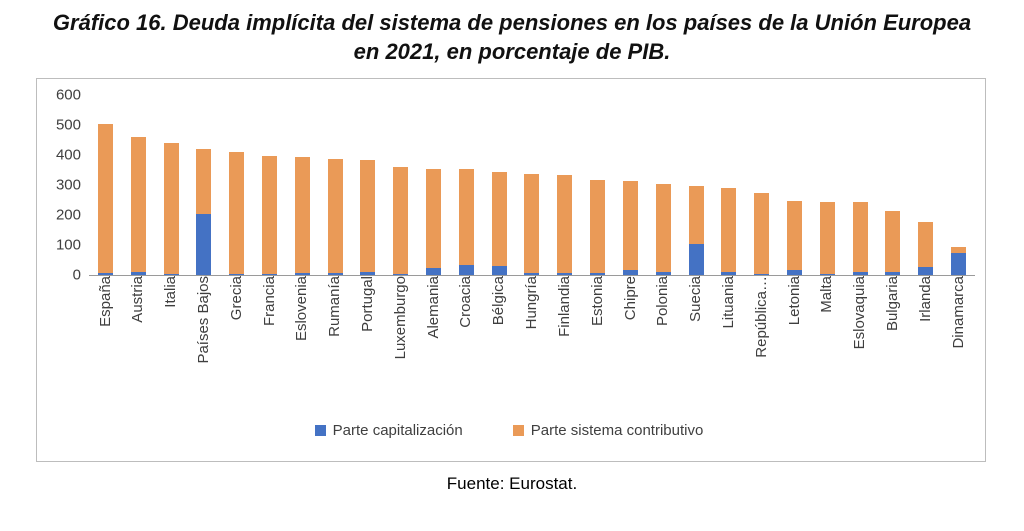 The image size is (1024, 531). What do you see at coordinates (728, 302) in the screenshot?
I see `x-axis-label-text: Lituania` at bounding box center [728, 302].